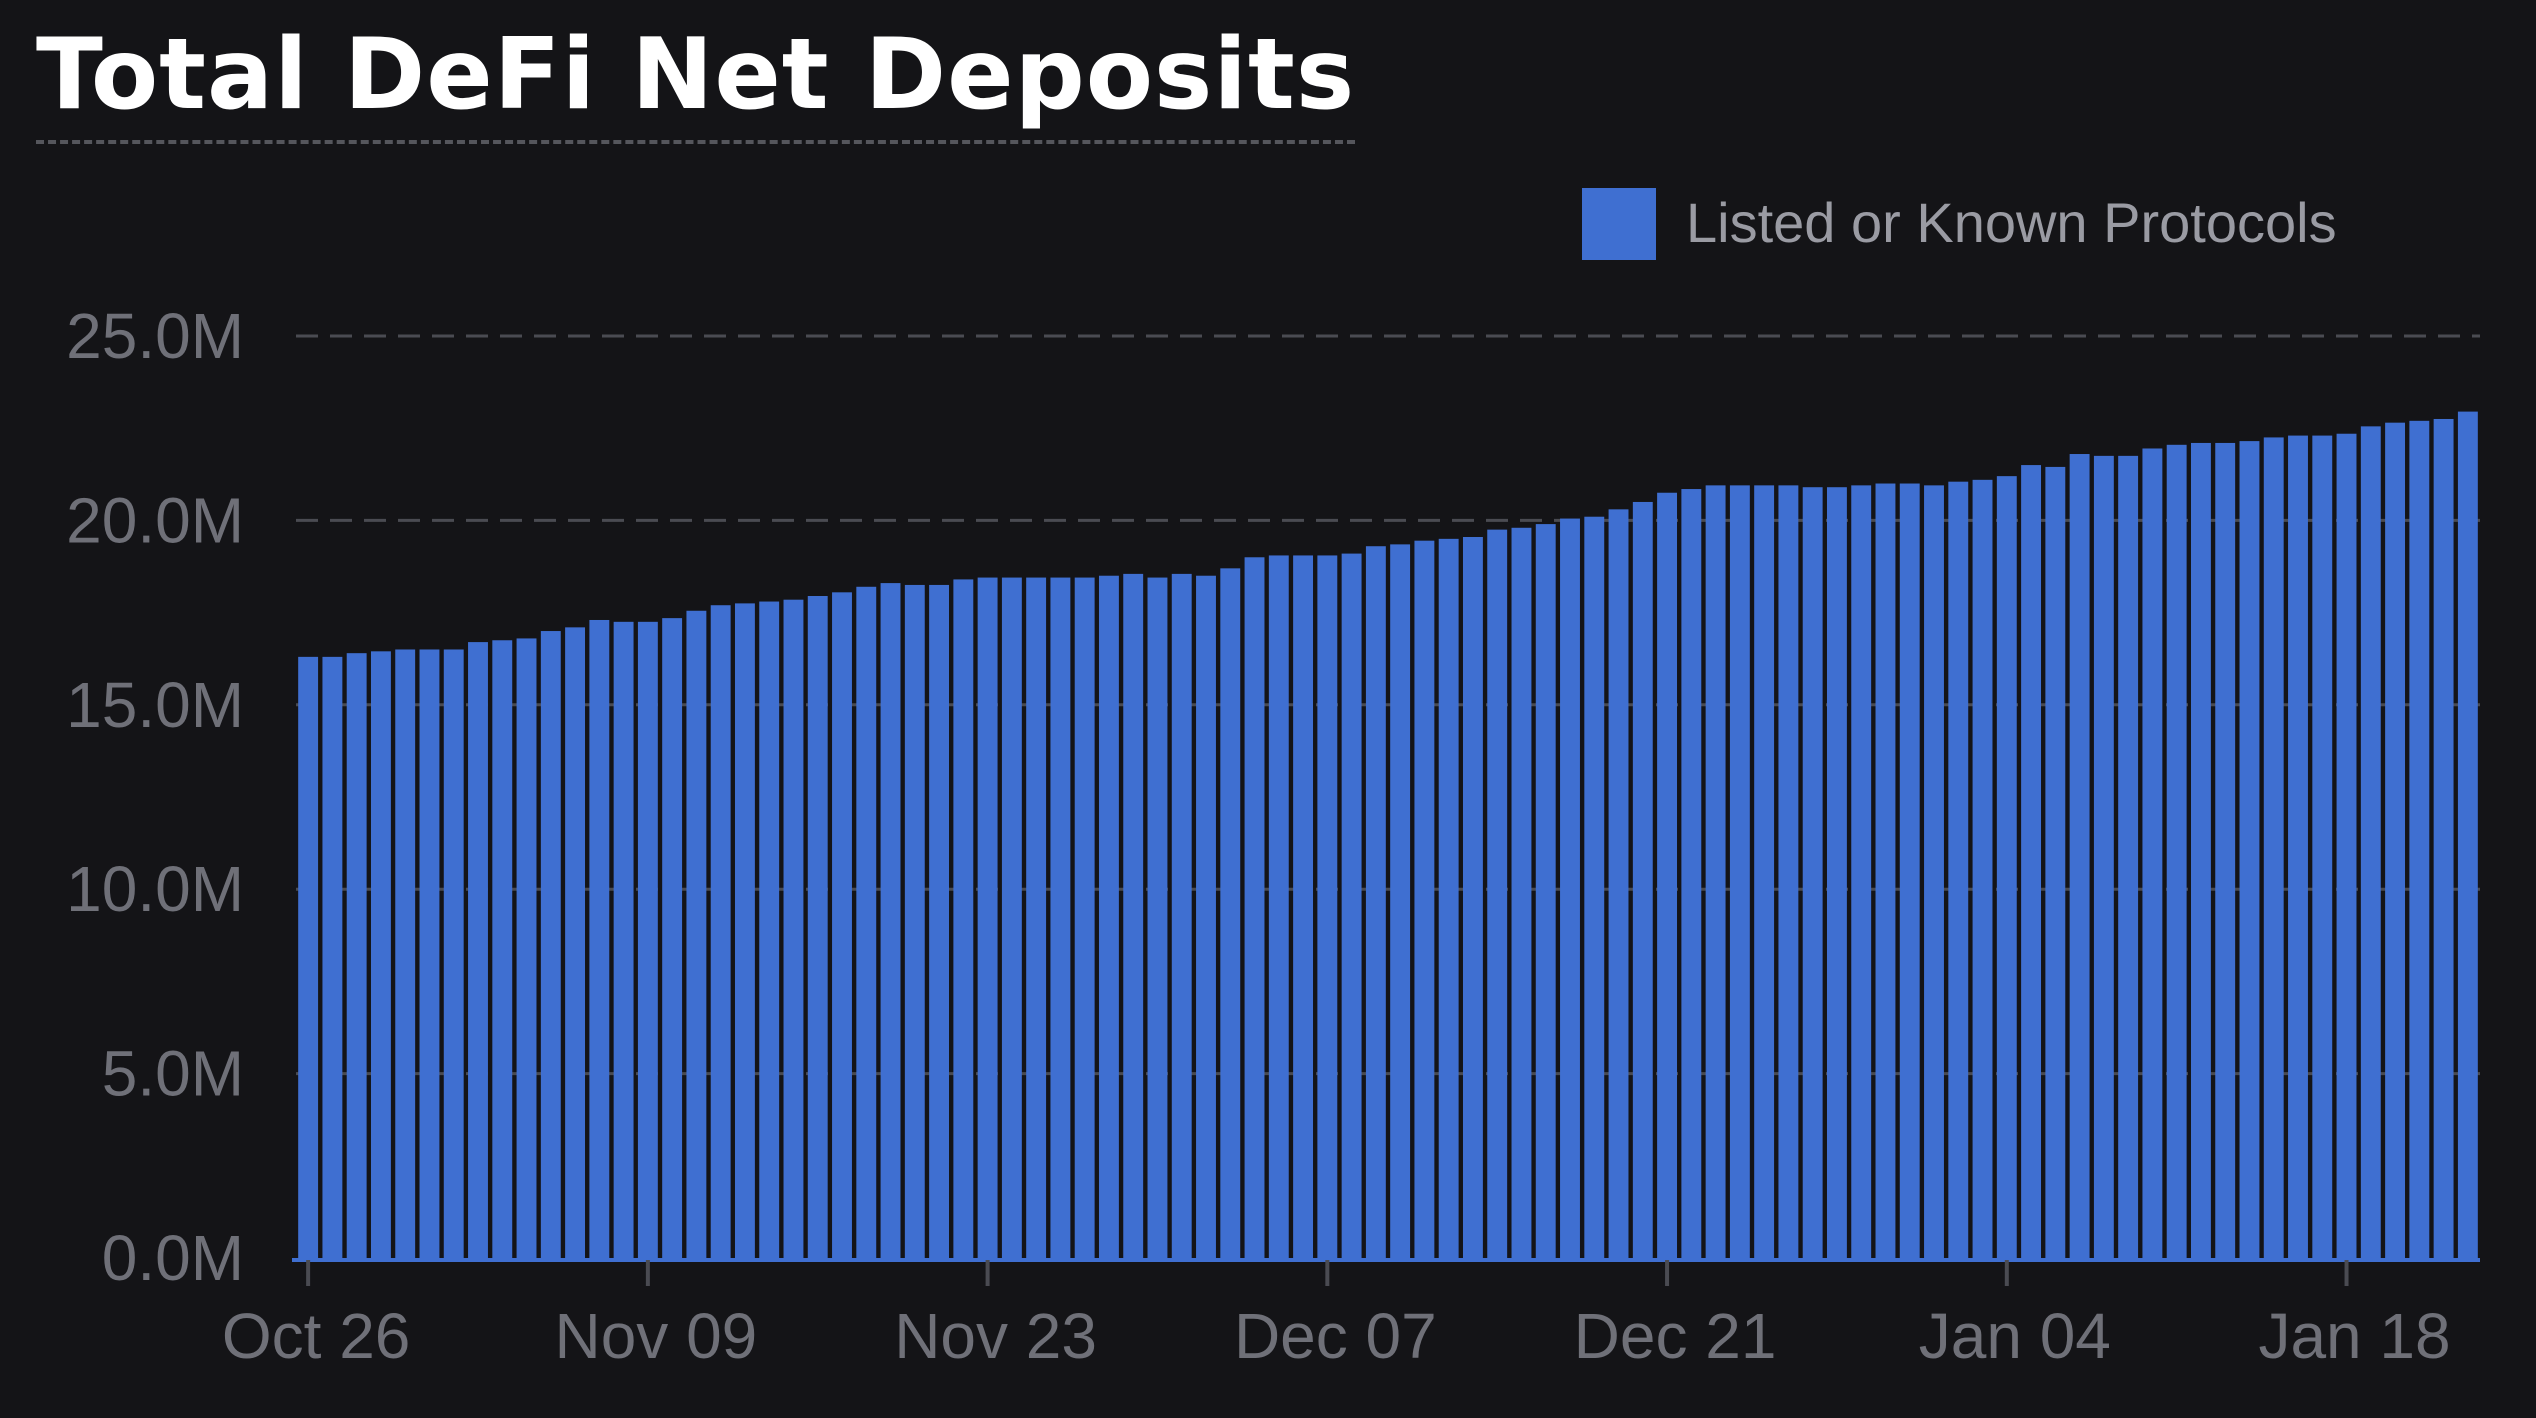 The image size is (2536, 1418). Describe the element at coordinates (155, 336) in the screenshot. I see `y-tick-label: 25.0M` at that location.